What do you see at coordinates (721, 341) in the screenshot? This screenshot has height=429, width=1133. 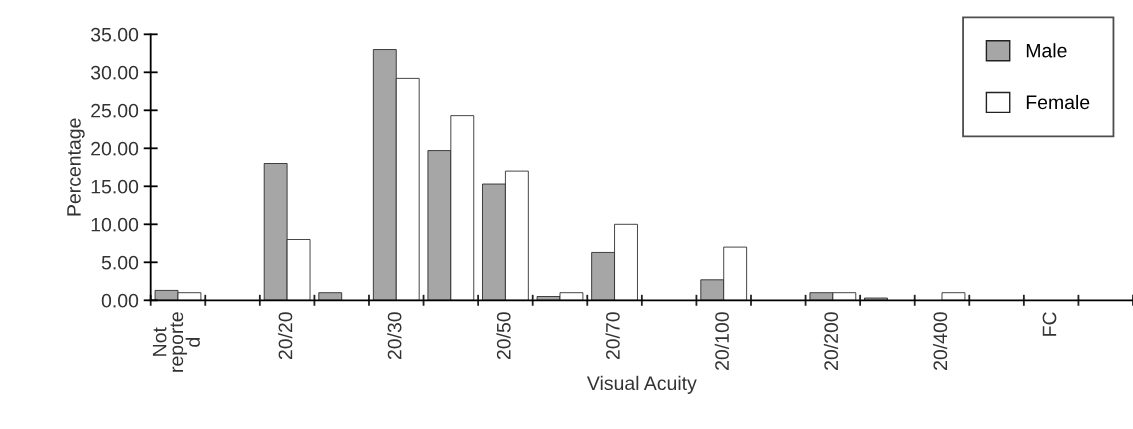 I see `x-tick-label: 20/100` at bounding box center [721, 341].